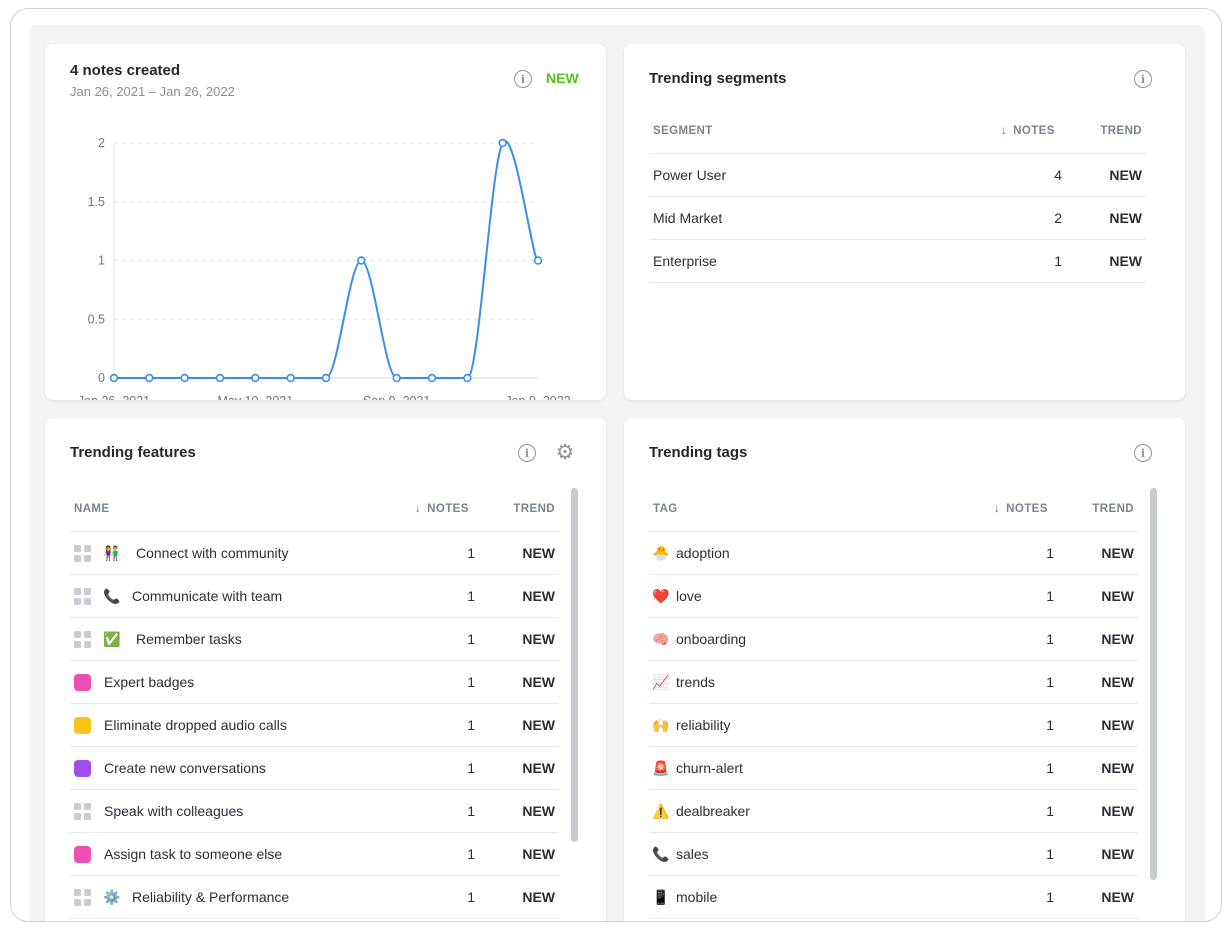 The image size is (1232, 937). Describe the element at coordinates (997, 509) in the screenshot. I see `sort-arrow-icon: ↓` at that location.